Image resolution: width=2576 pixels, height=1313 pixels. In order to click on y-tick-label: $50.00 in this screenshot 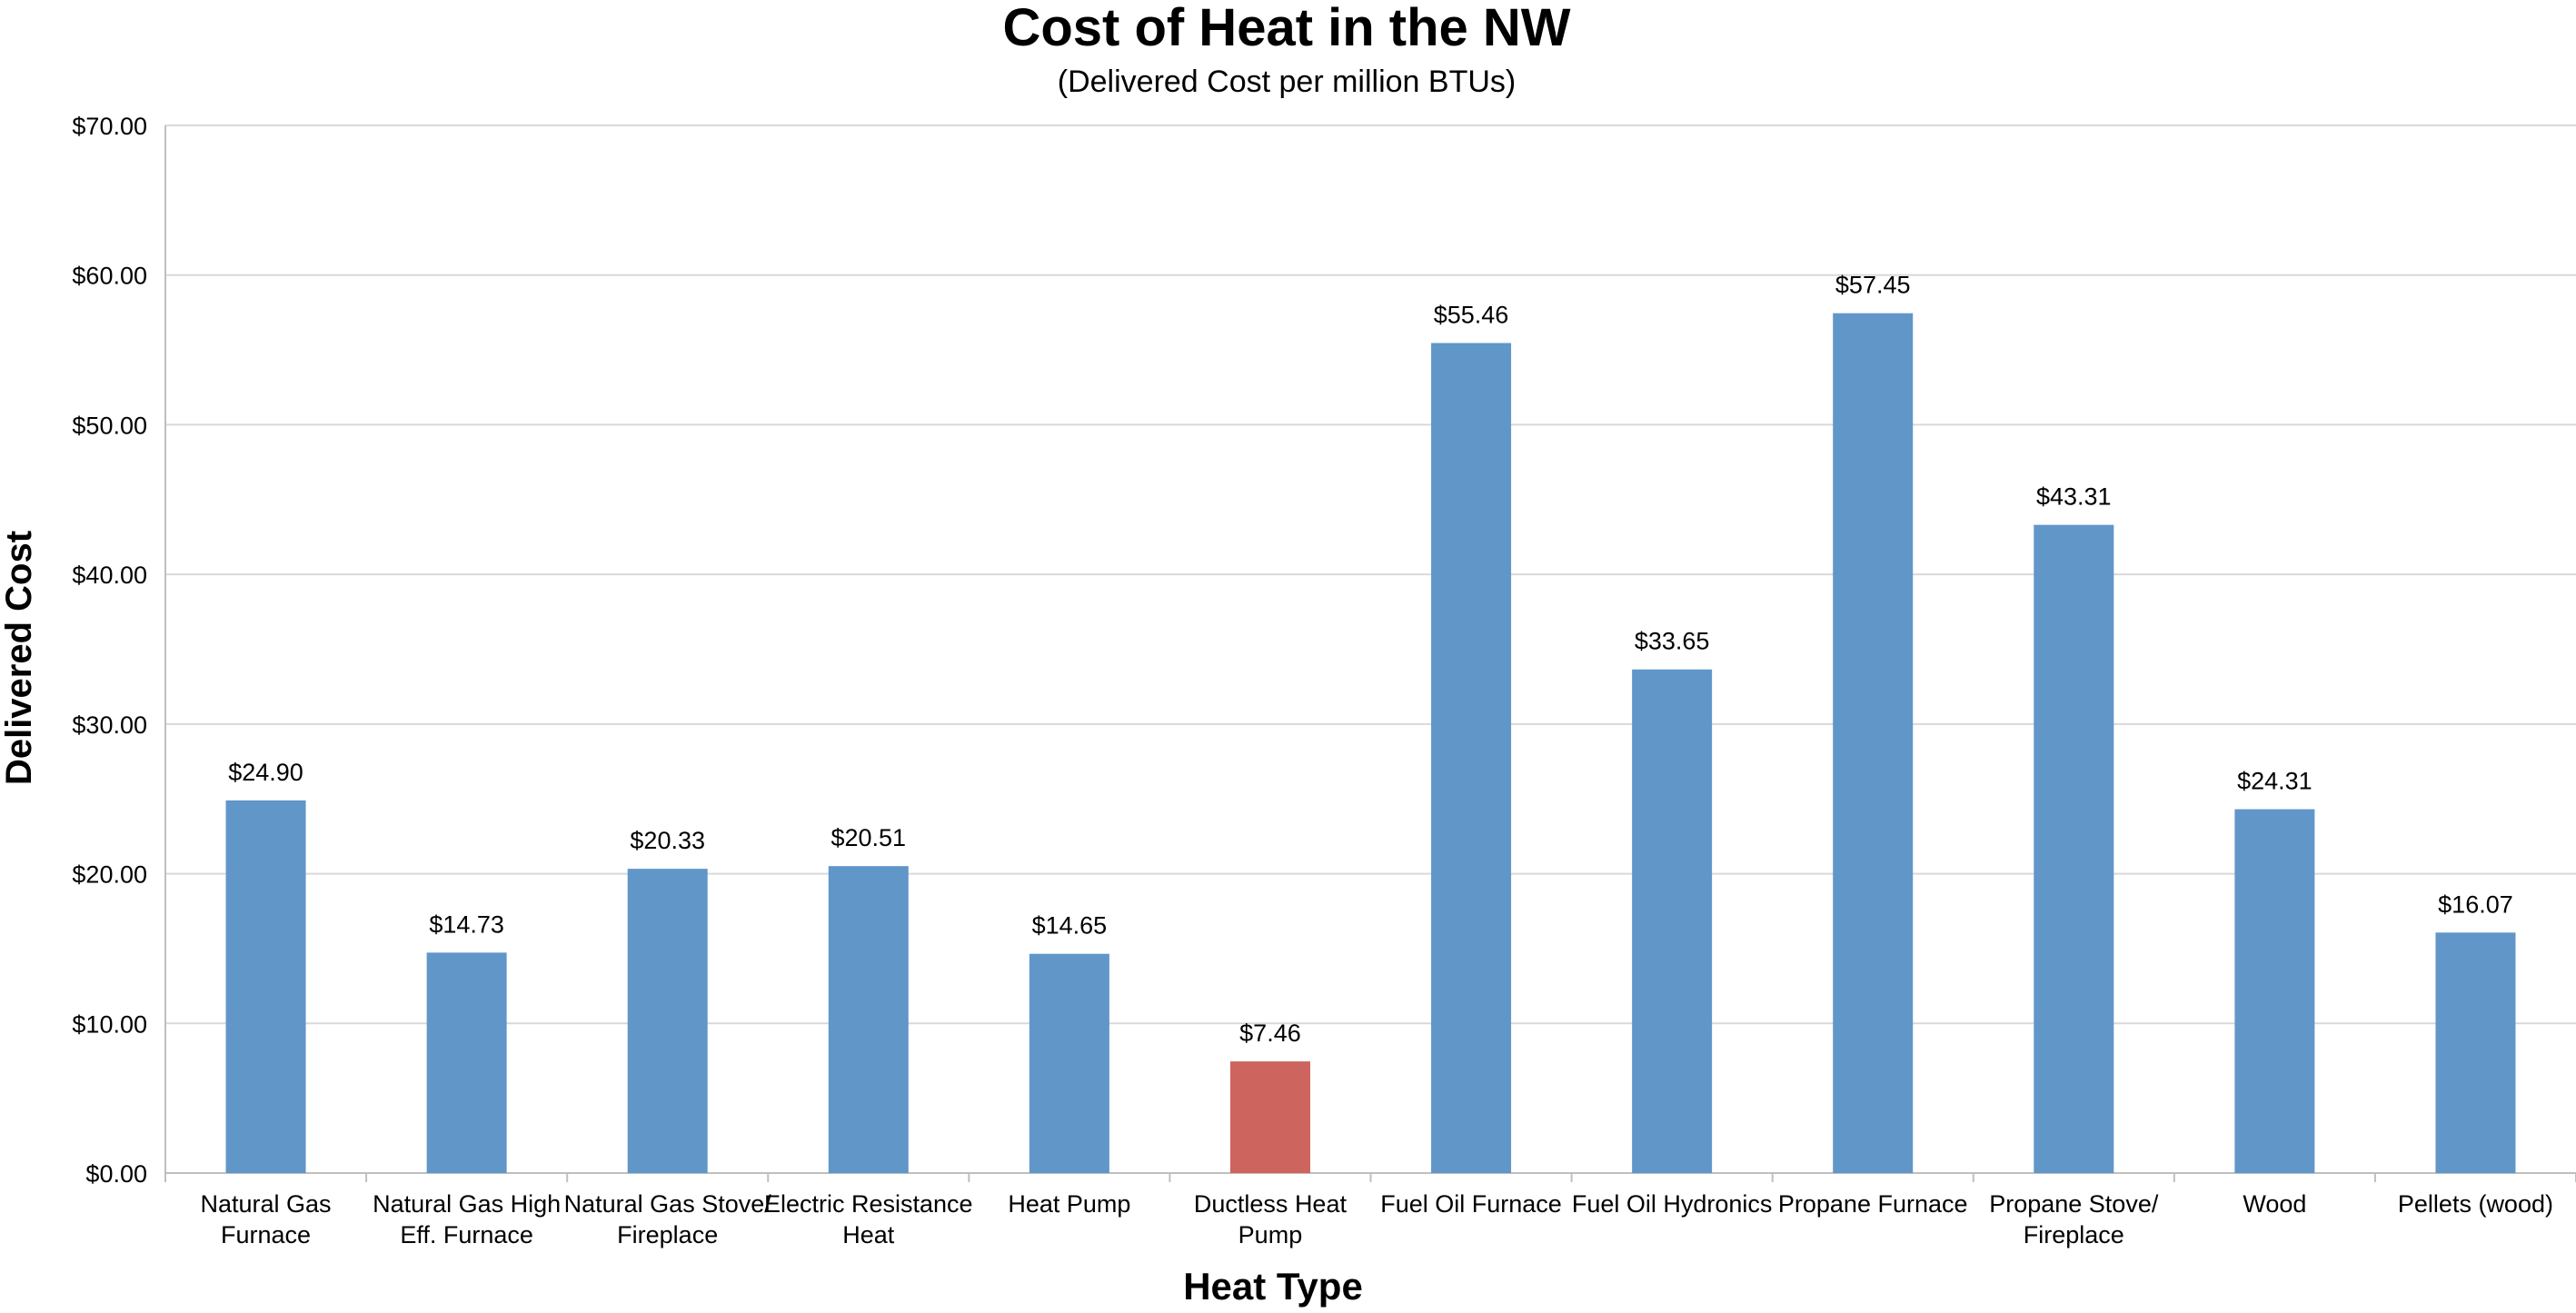, I will do `click(109, 426)`.